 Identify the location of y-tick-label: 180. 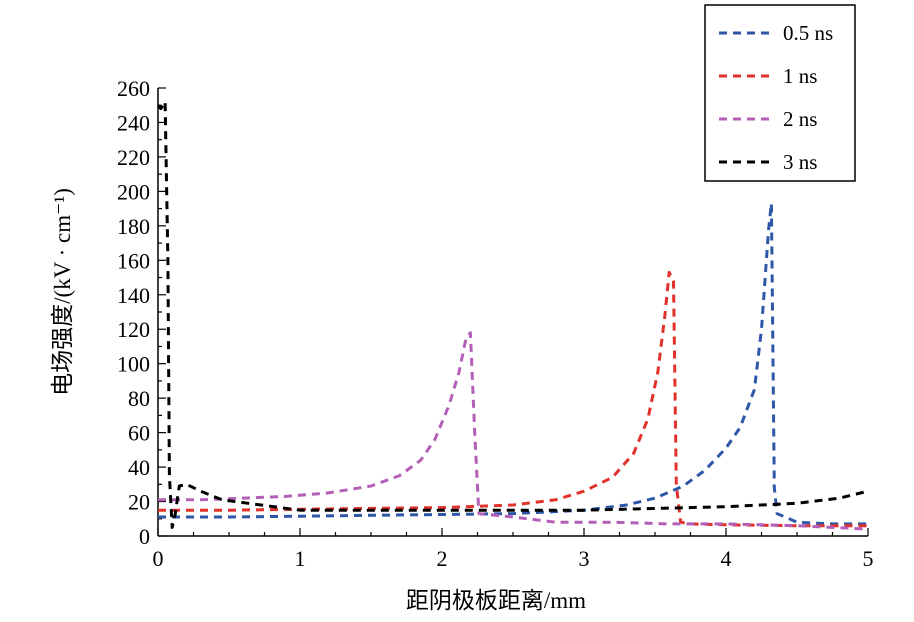
(133, 226).